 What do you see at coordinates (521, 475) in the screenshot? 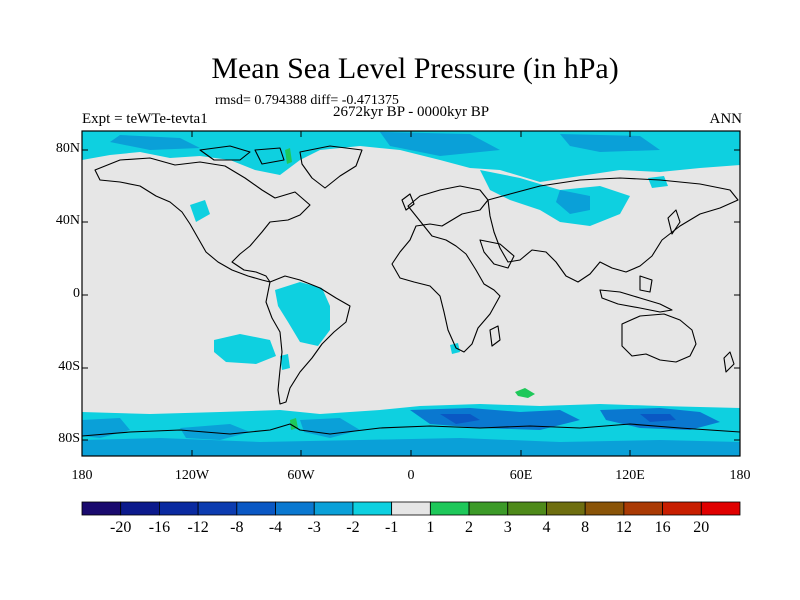
I see `lon-label-60e: 60E` at bounding box center [521, 475].